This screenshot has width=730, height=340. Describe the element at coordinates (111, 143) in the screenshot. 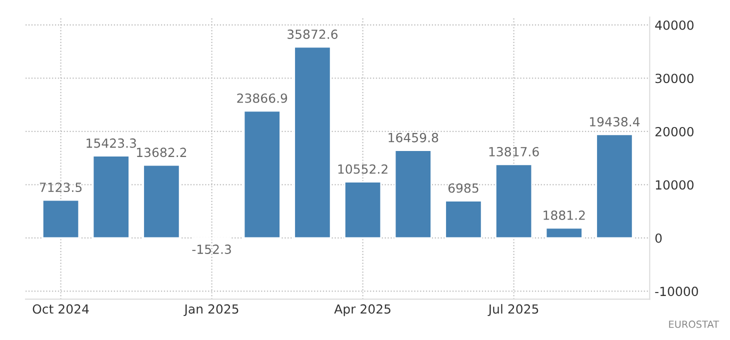

I see `data-label: 15423.3` at that location.